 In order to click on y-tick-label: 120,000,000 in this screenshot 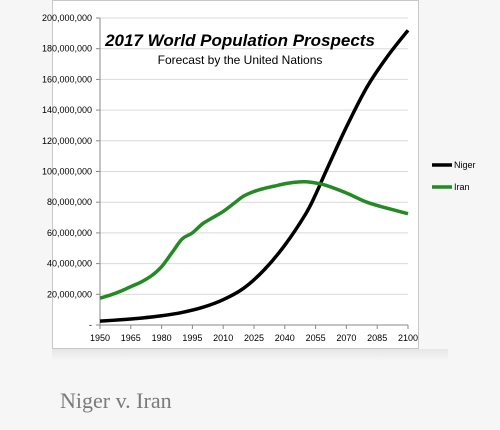, I will do `click(67, 141)`.